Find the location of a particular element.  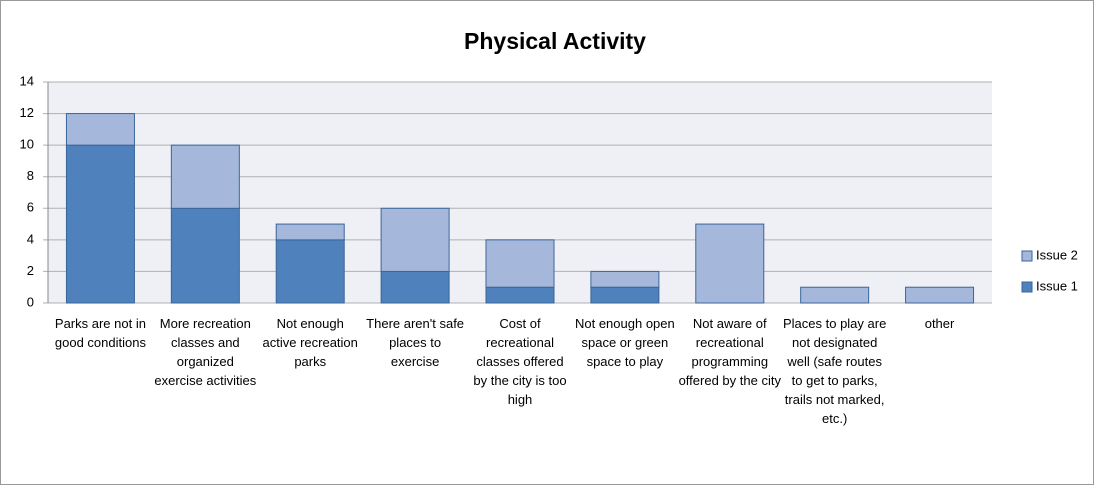

y-tick-label: 14 is located at coordinates (27, 80).